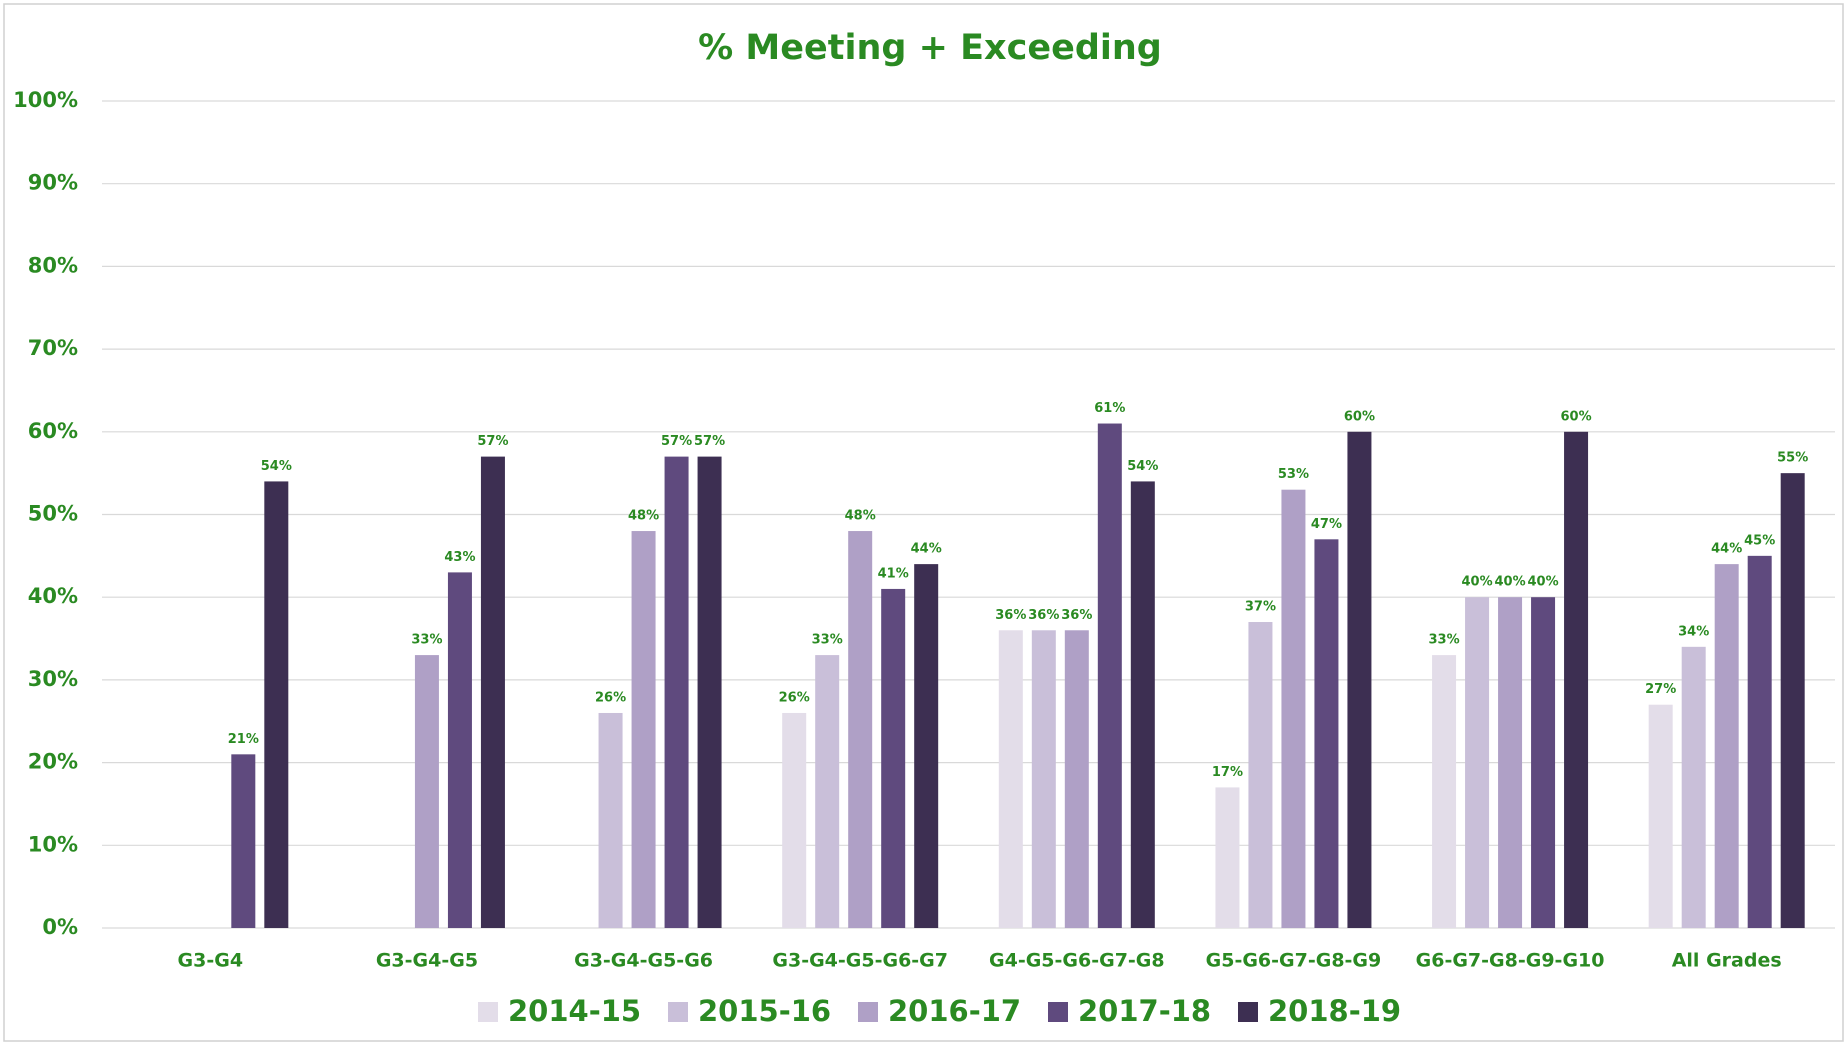 This screenshot has height=1045, width=1847. What do you see at coordinates (53, 514) in the screenshot?
I see `y-tick-label: 50%` at bounding box center [53, 514].